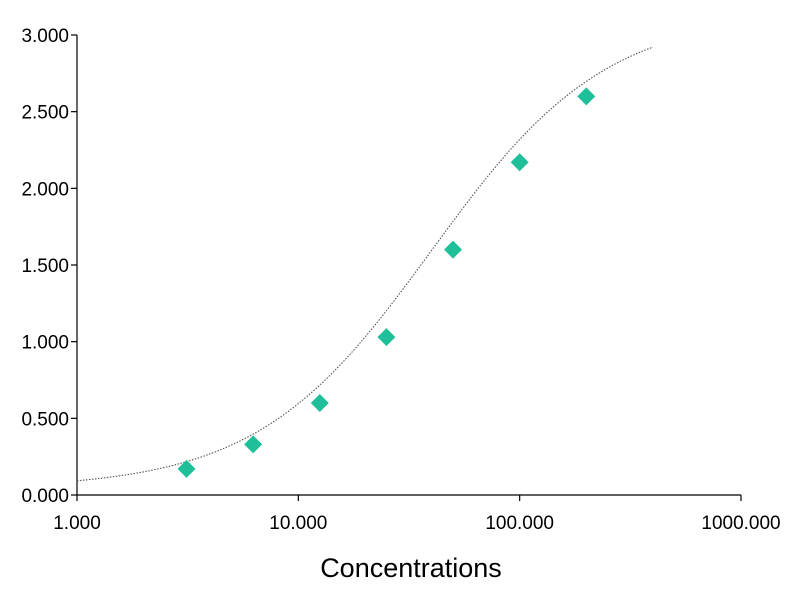  What do you see at coordinates (45, 266) in the screenshot?
I see `y-tick-label: 1.500` at bounding box center [45, 266].